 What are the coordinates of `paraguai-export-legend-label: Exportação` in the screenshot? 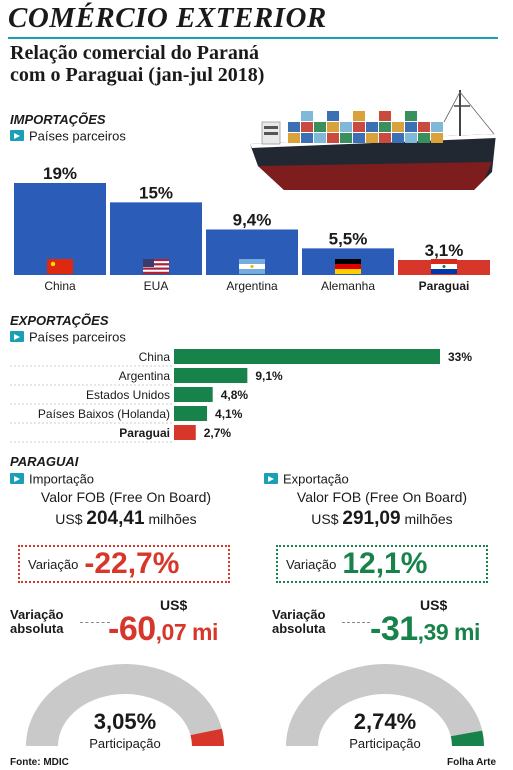 It's located at (316, 479).